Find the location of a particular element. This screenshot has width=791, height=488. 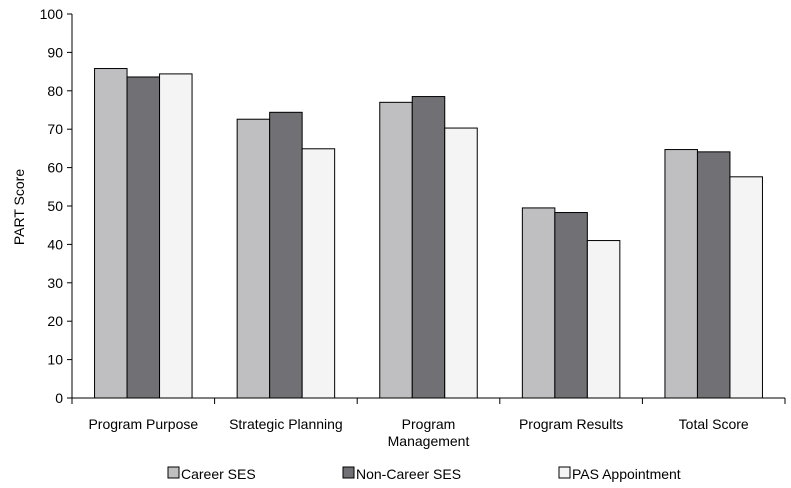

legend: Career SES Non-Career SES PAS Appointment is located at coordinates (424, 474).